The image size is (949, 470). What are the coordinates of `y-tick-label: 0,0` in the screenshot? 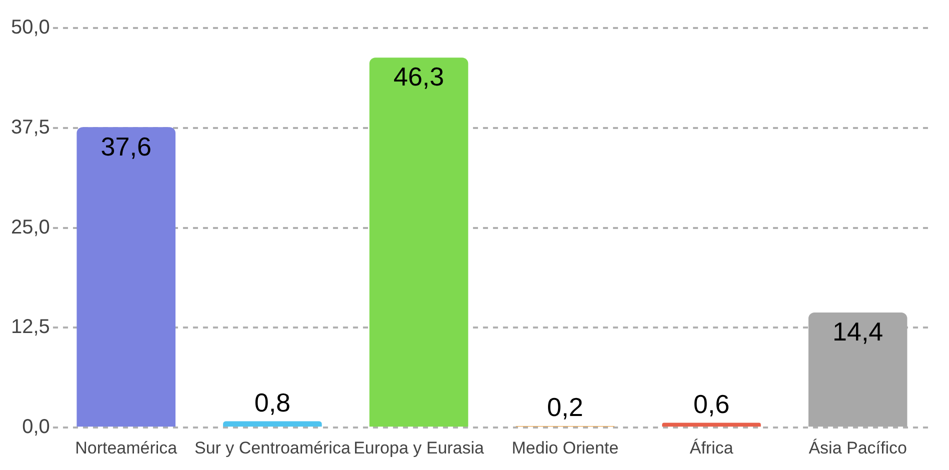 It's located at (36, 427).